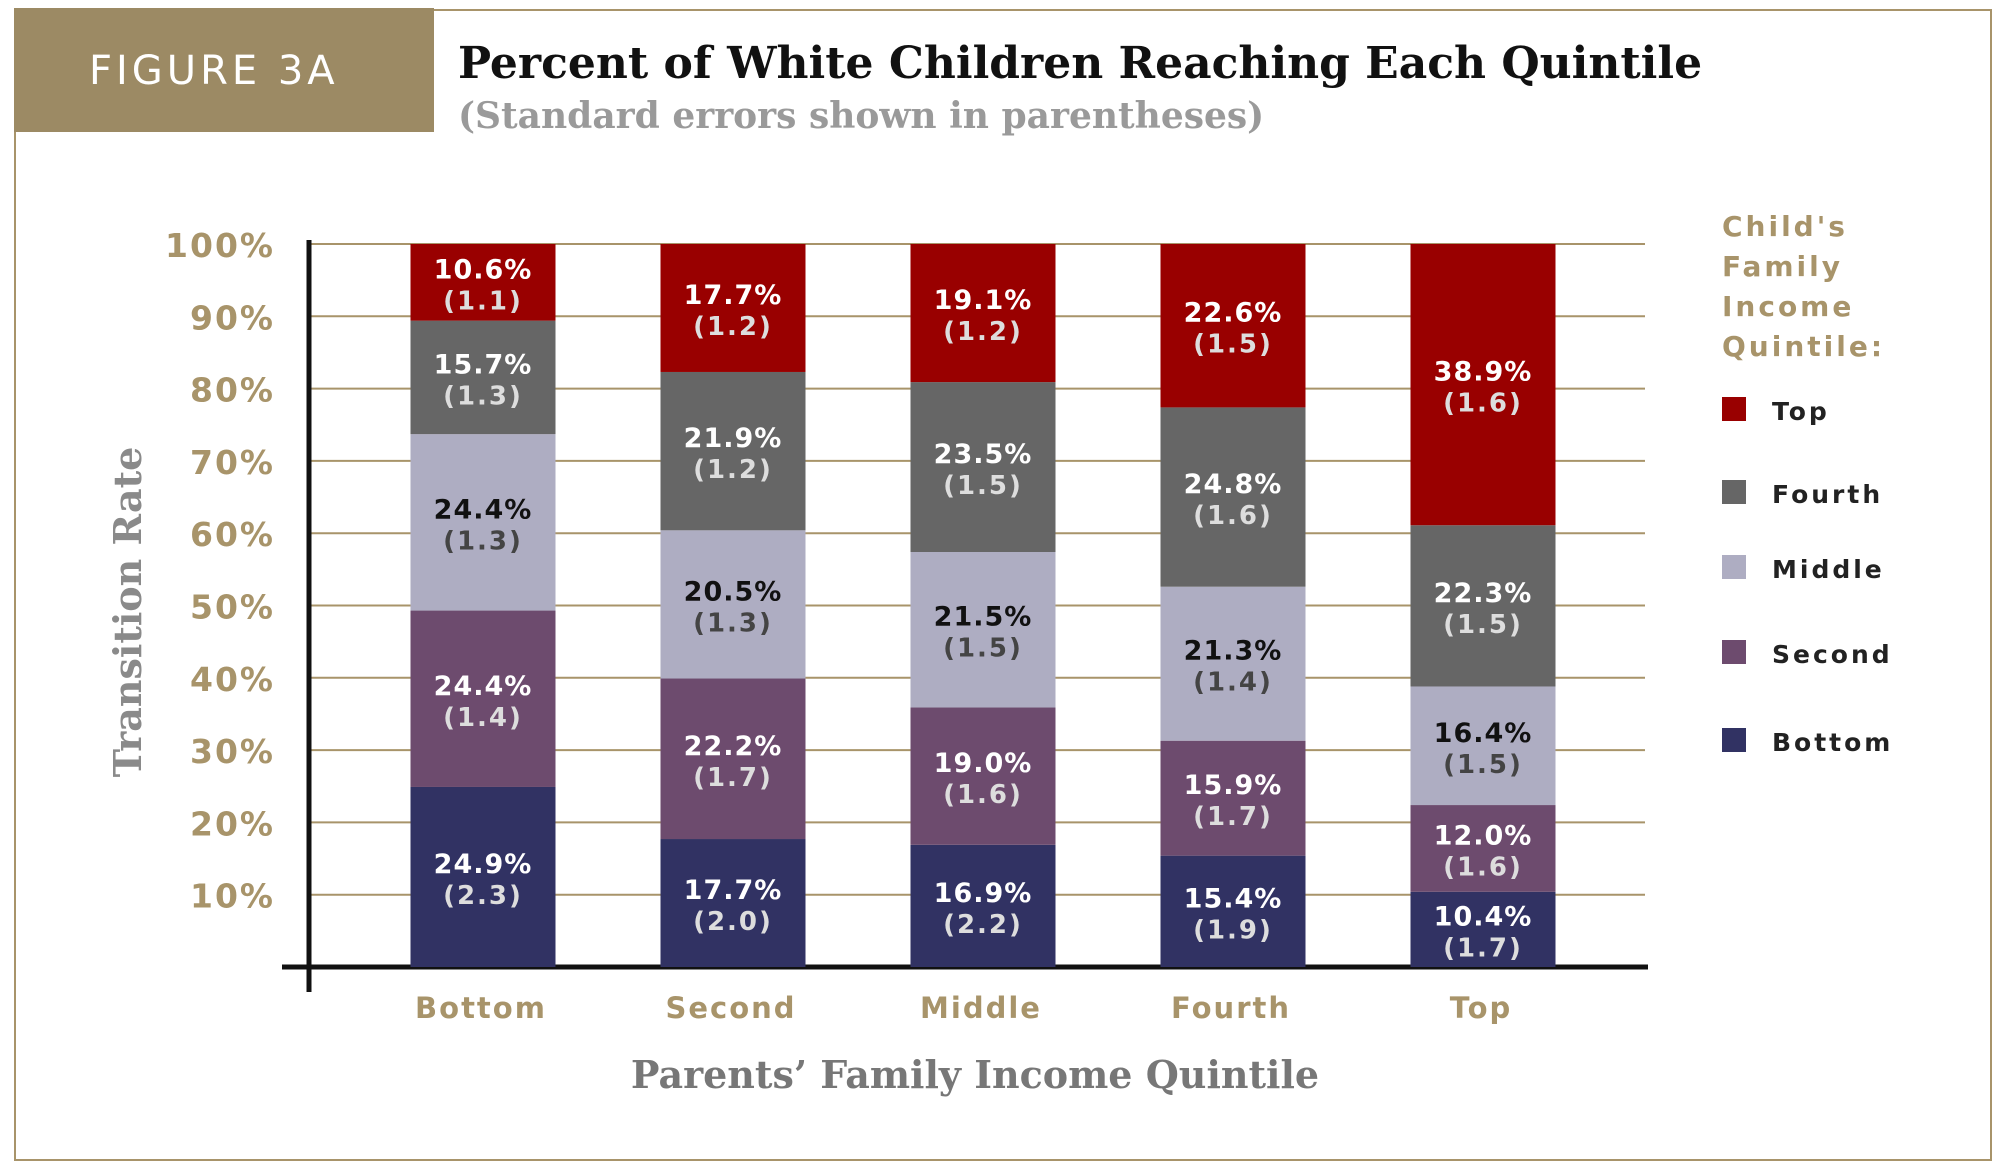  What do you see at coordinates (1803, 346) in the screenshot?
I see `legend-title: Quintile:` at bounding box center [1803, 346].